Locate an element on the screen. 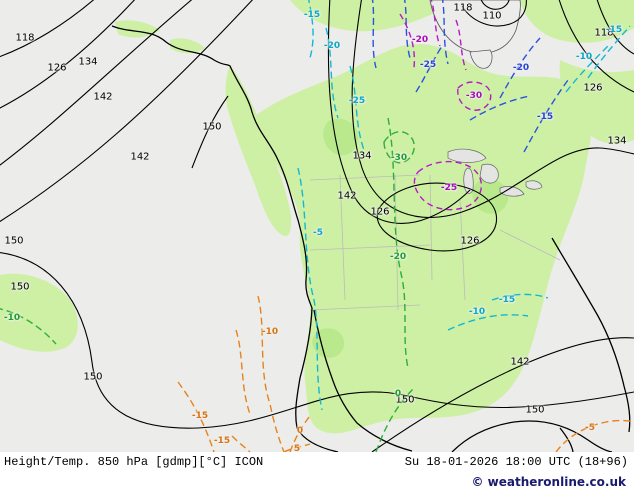 Image resolution: width=634 pixels, height=490 pixels. copyright-text: © weatheronline.co.uk is located at coordinates (548, 482).